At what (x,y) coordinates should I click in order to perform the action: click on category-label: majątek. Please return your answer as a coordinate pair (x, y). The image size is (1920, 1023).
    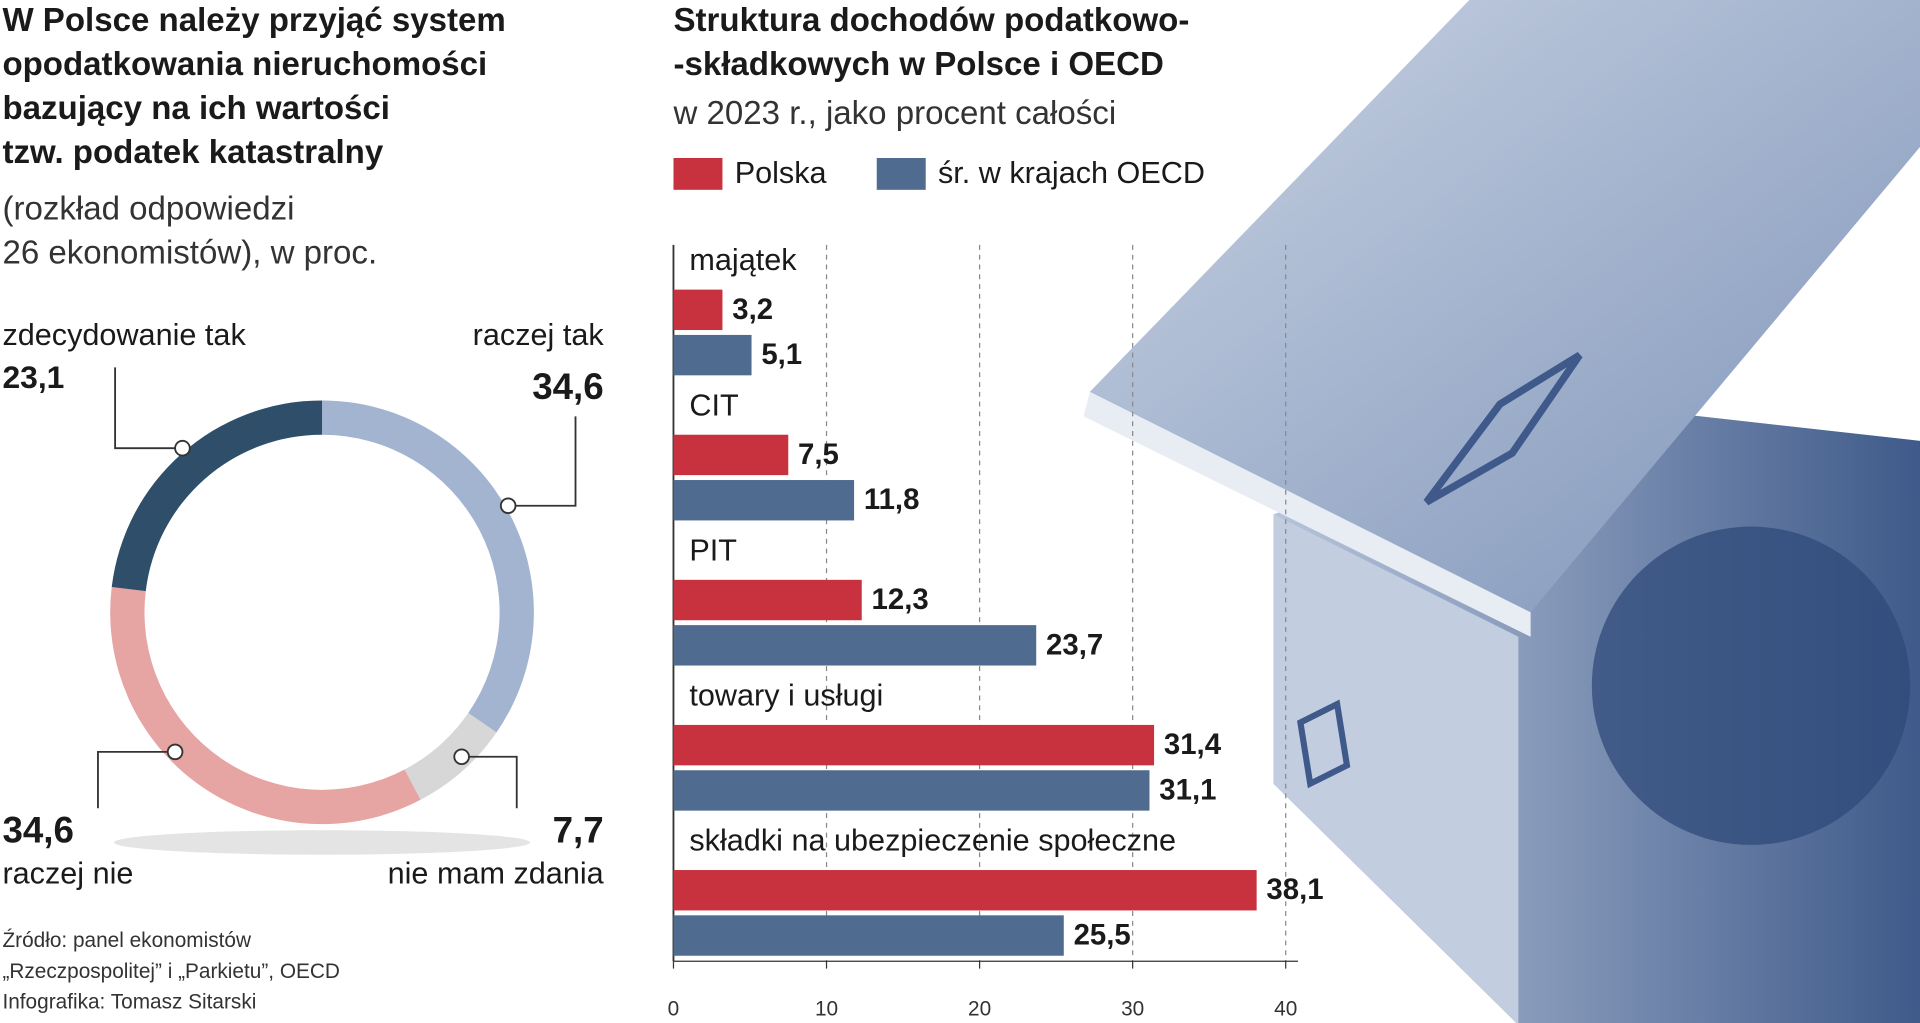
    Looking at the image, I should click on (743, 260).